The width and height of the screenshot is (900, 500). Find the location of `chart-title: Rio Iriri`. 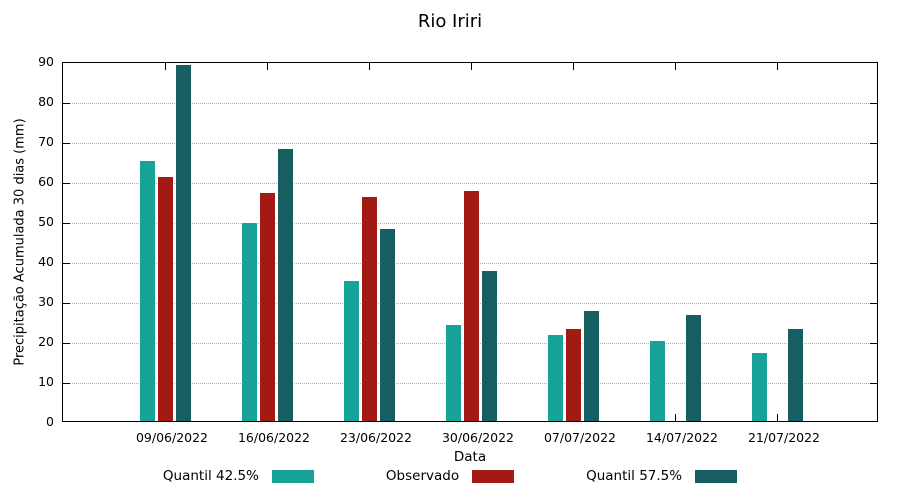

chart-title: Rio Iriri is located at coordinates (450, 21).